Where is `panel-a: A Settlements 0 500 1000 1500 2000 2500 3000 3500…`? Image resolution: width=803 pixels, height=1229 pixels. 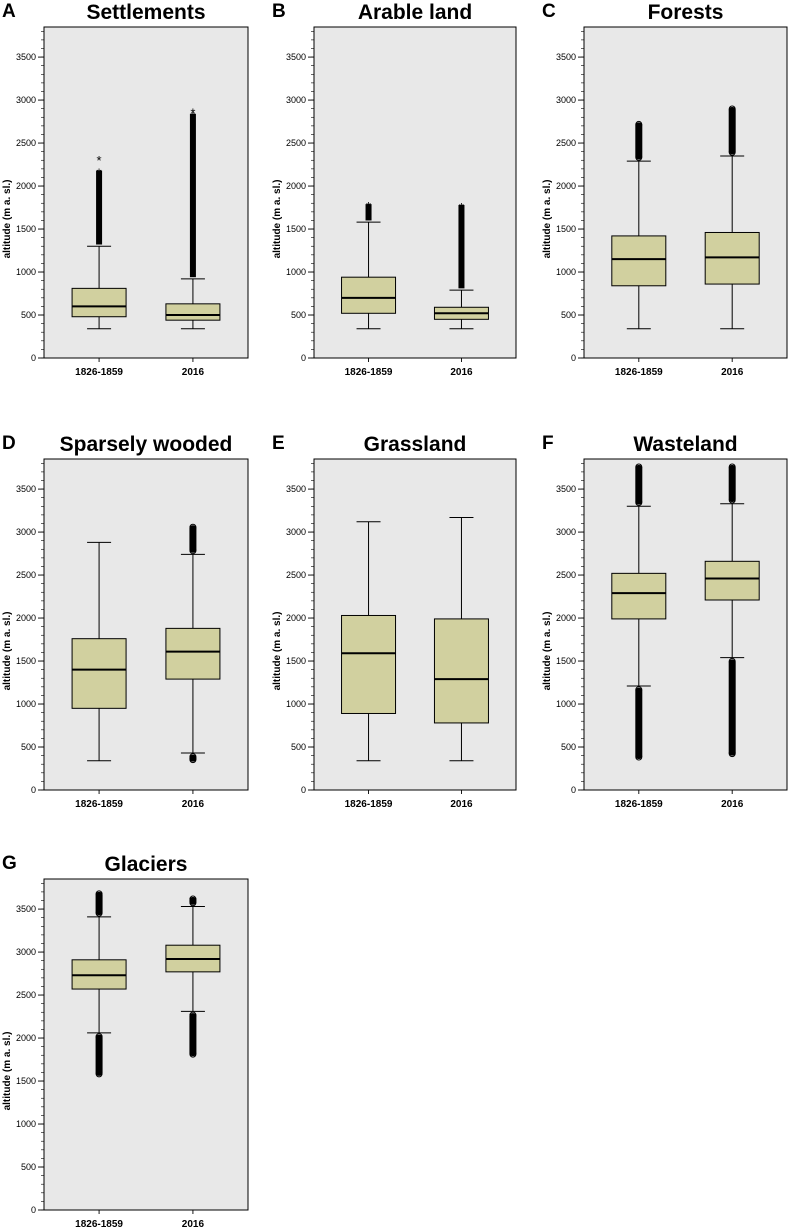
panel-a: A Settlements 0 500 1000 1500 2000 2500 3000 3500… is located at coordinates (125, 189).